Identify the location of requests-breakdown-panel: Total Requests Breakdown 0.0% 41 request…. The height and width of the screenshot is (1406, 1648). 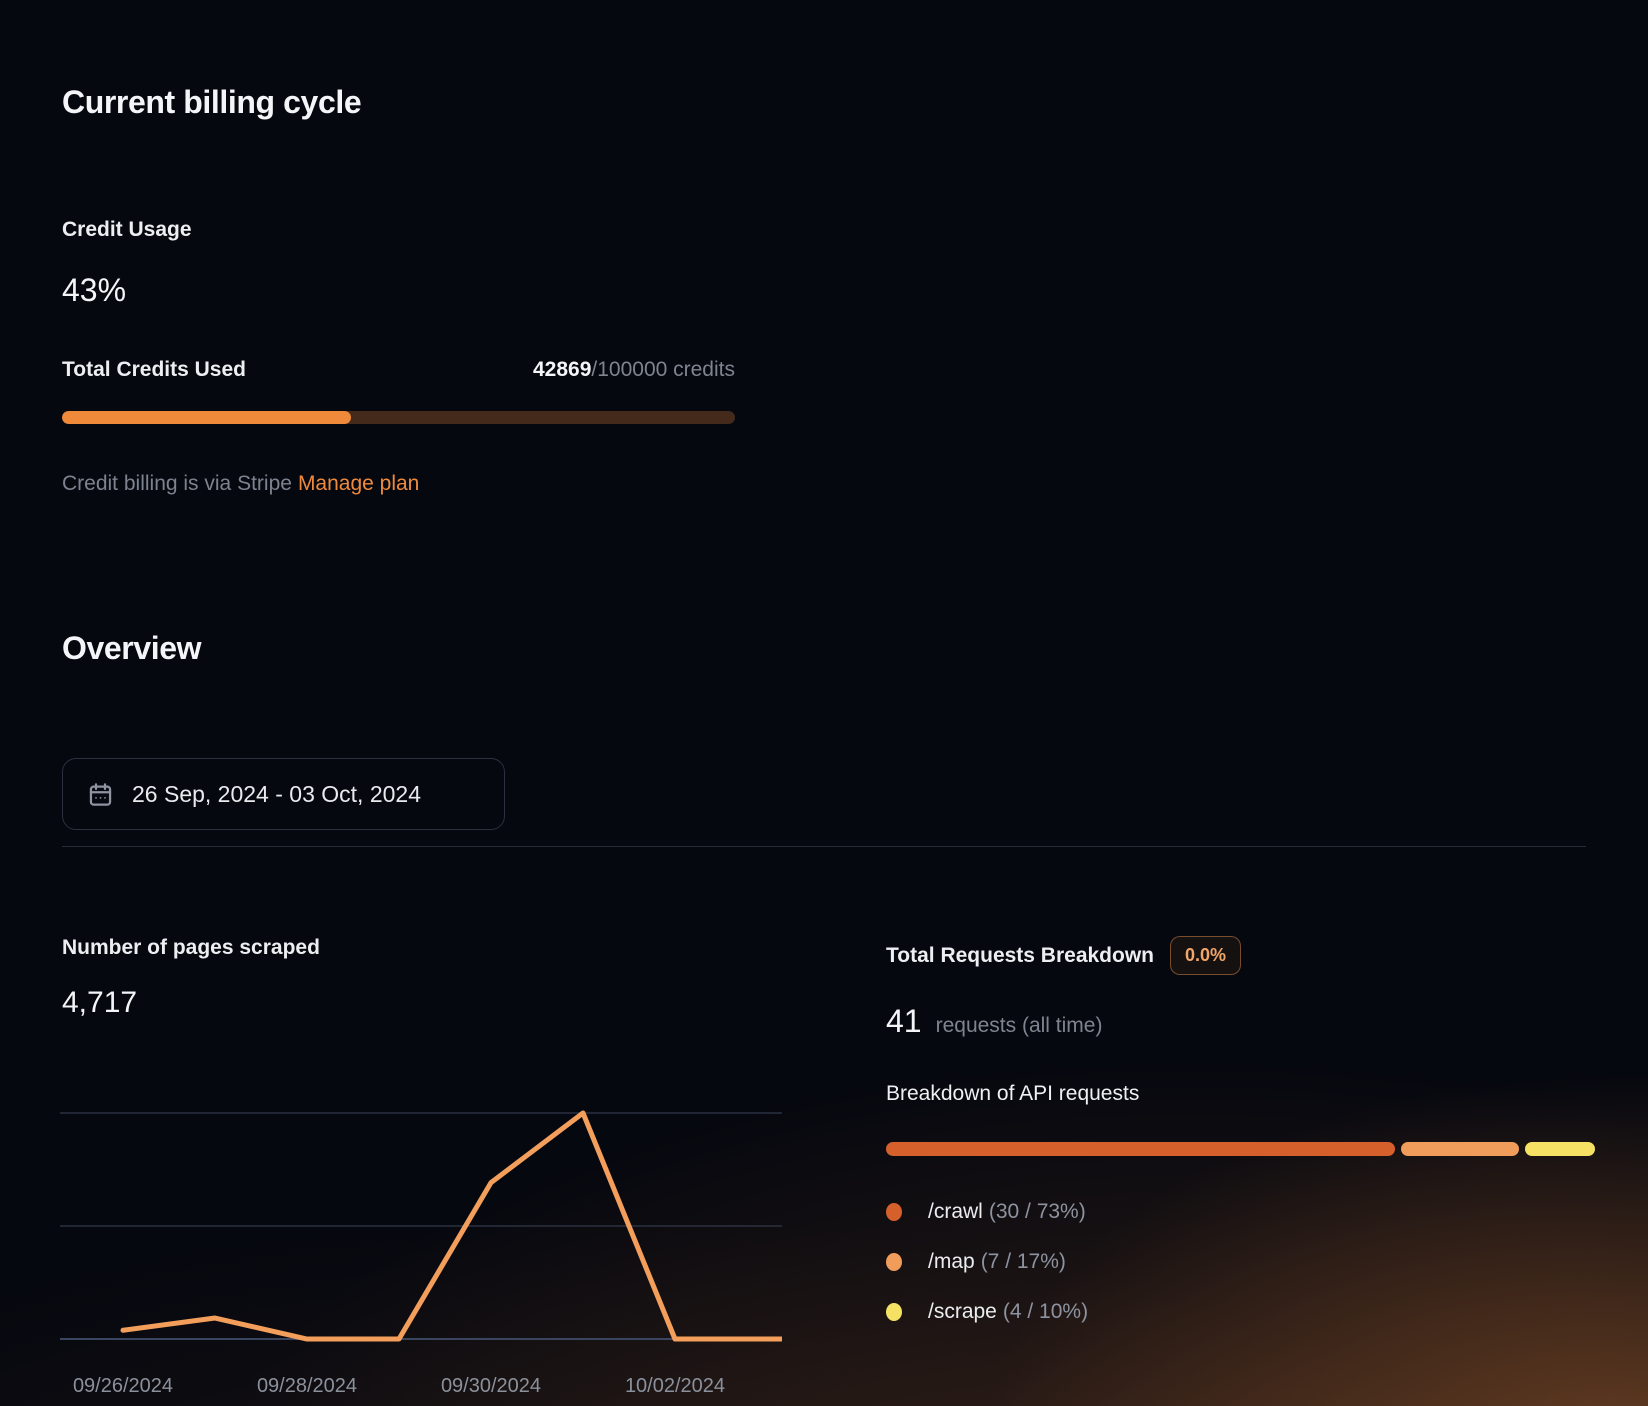
(1242, 1131).